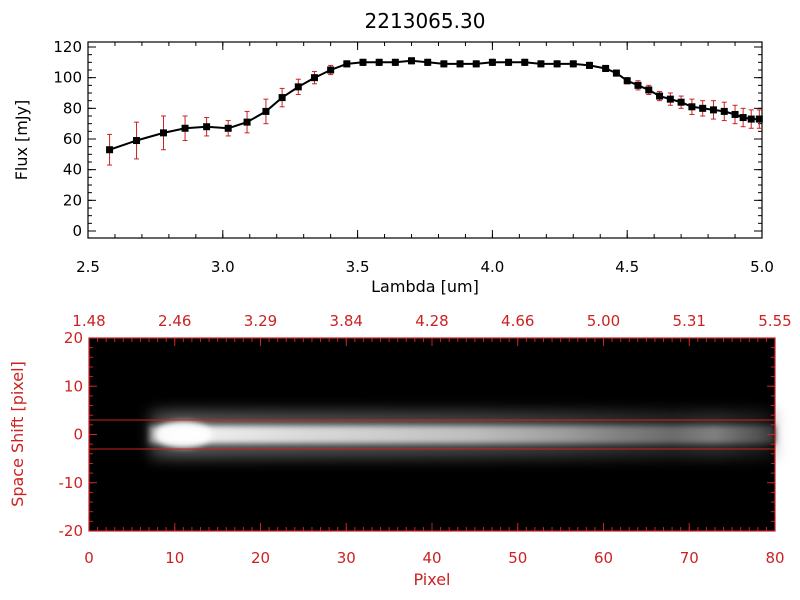  What do you see at coordinates (431, 321) in the screenshot?
I see `image-top-tick-label: 4.28` at bounding box center [431, 321].